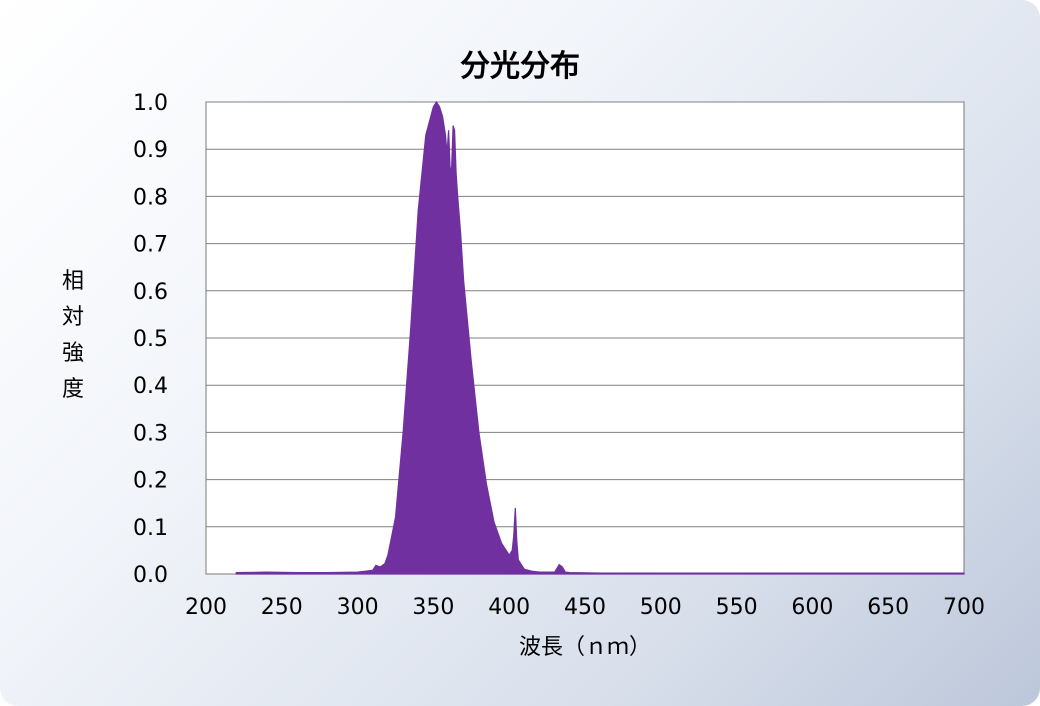 This screenshot has width=1040, height=706. I want to click on x-tick-labels: 200 250 300 350 400 450 500 550 600 650 700, so click(585, 607).